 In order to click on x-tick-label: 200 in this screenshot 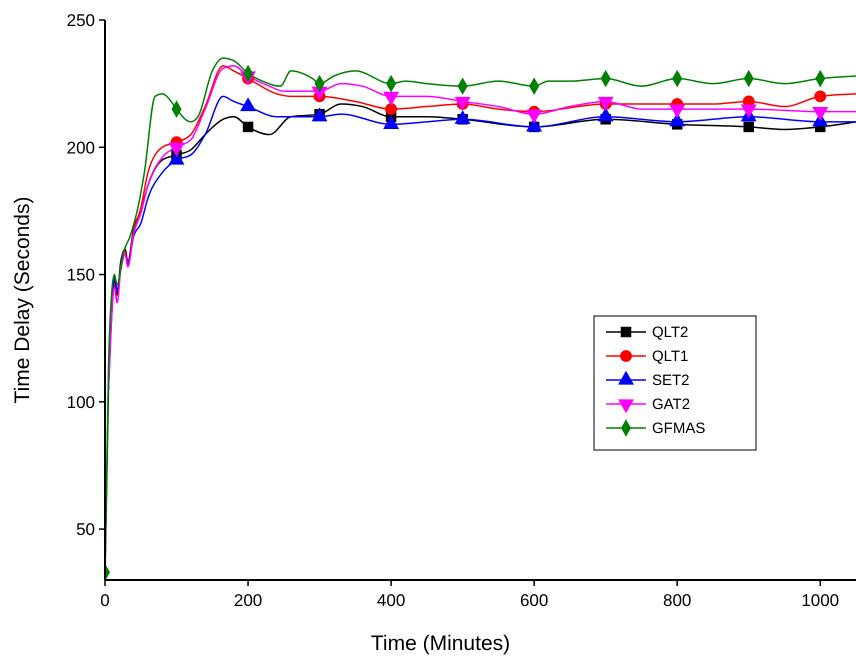, I will do `click(248, 600)`.